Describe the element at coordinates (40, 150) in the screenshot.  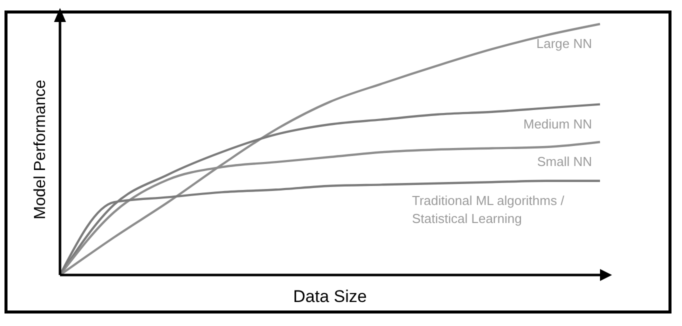
I see `y-axis-title: Model Performance` at that location.